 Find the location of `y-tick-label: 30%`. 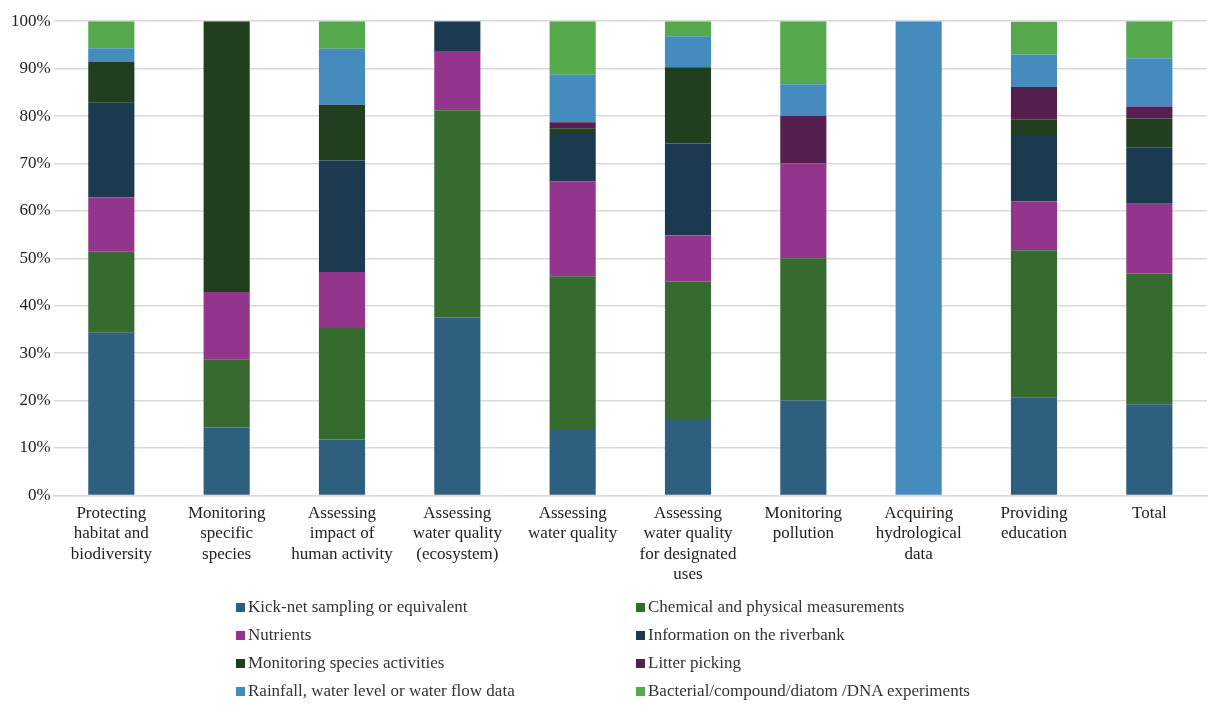

y-tick-label: 30% is located at coordinates (35, 352).